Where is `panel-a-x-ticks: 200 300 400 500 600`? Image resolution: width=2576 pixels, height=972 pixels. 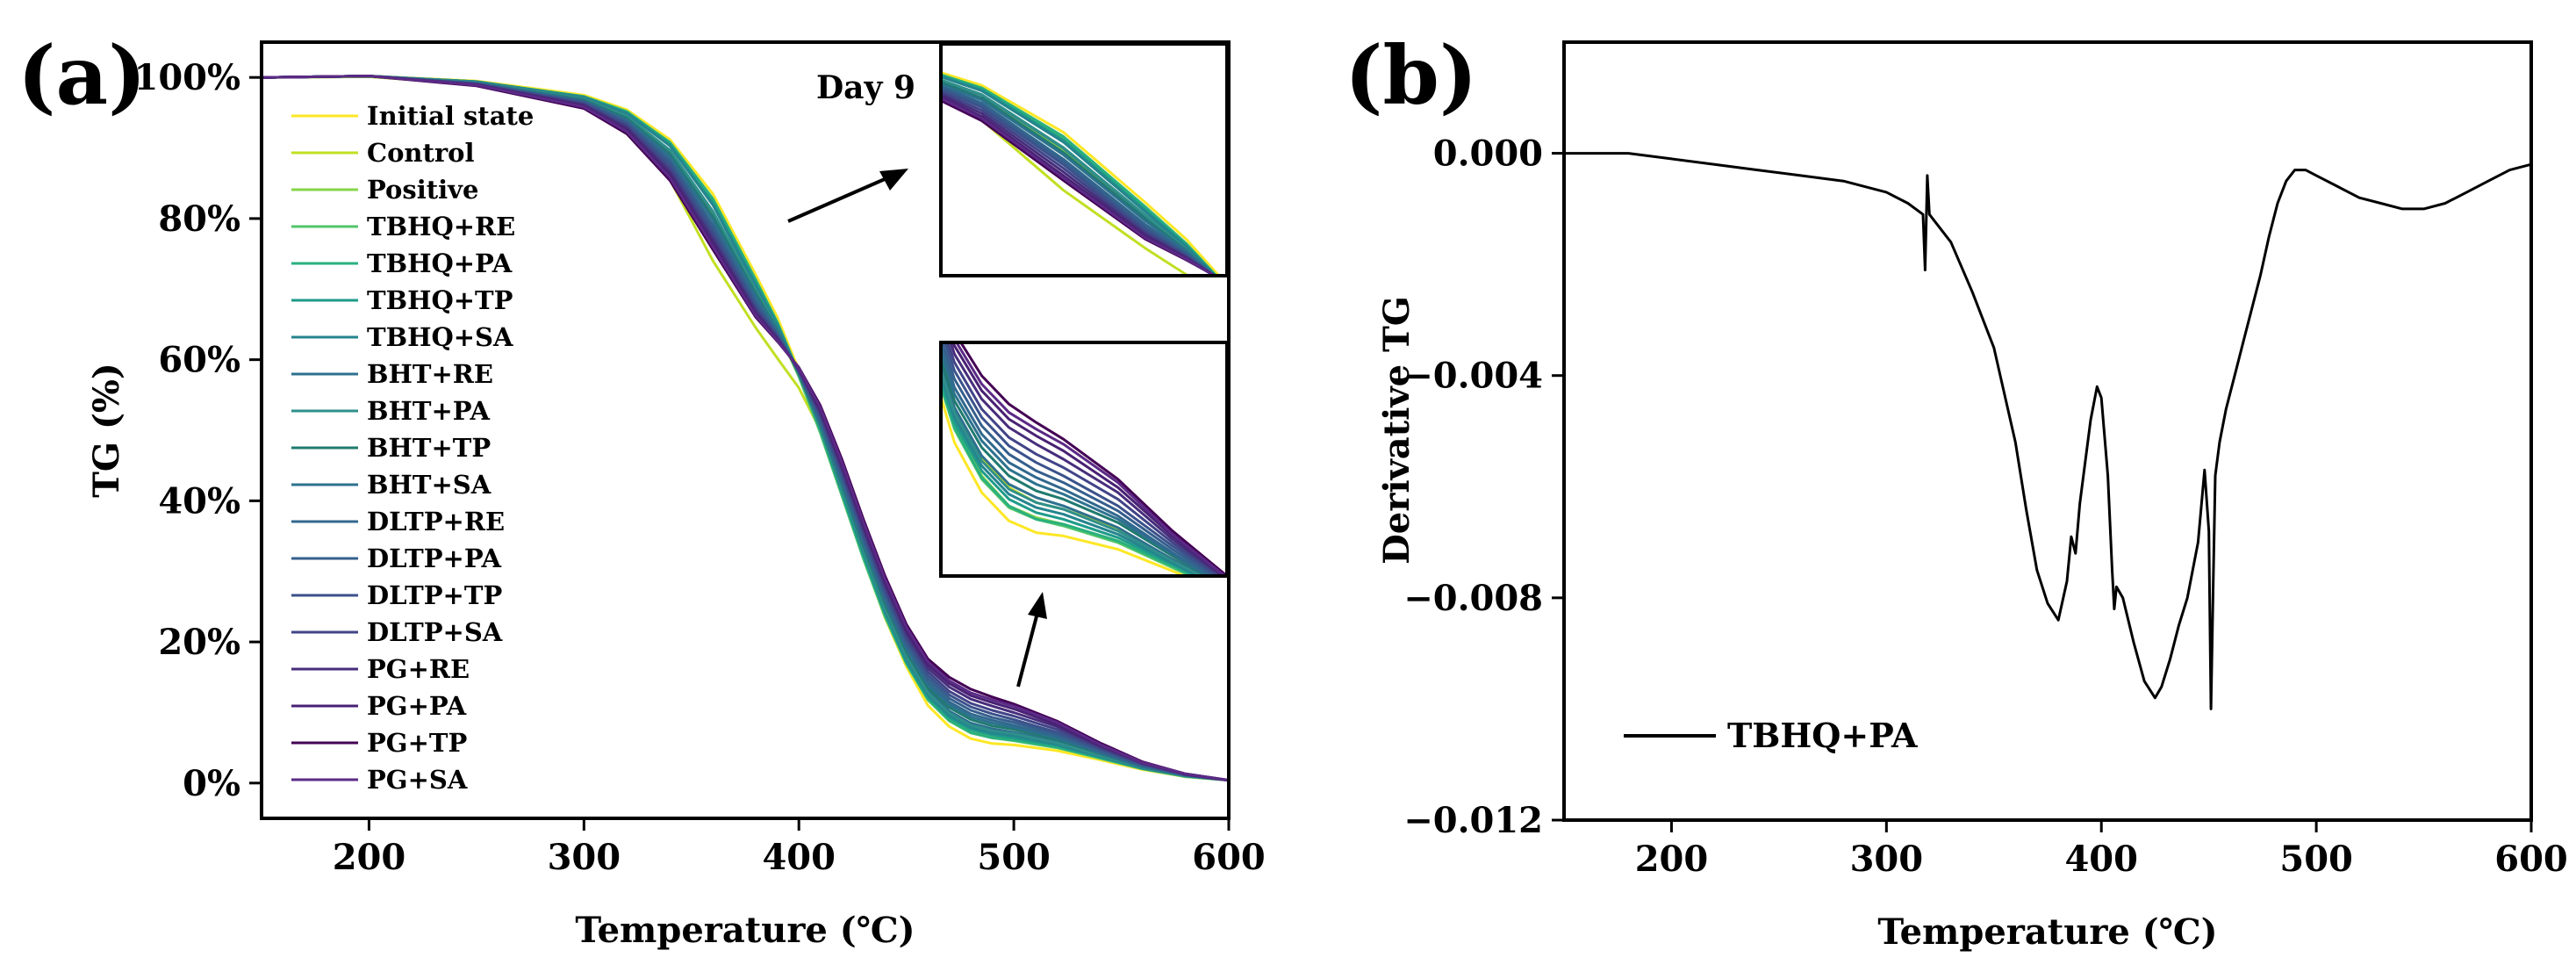 panel-a-x-ticks: 200 300 400 500 600 is located at coordinates (800, 848).